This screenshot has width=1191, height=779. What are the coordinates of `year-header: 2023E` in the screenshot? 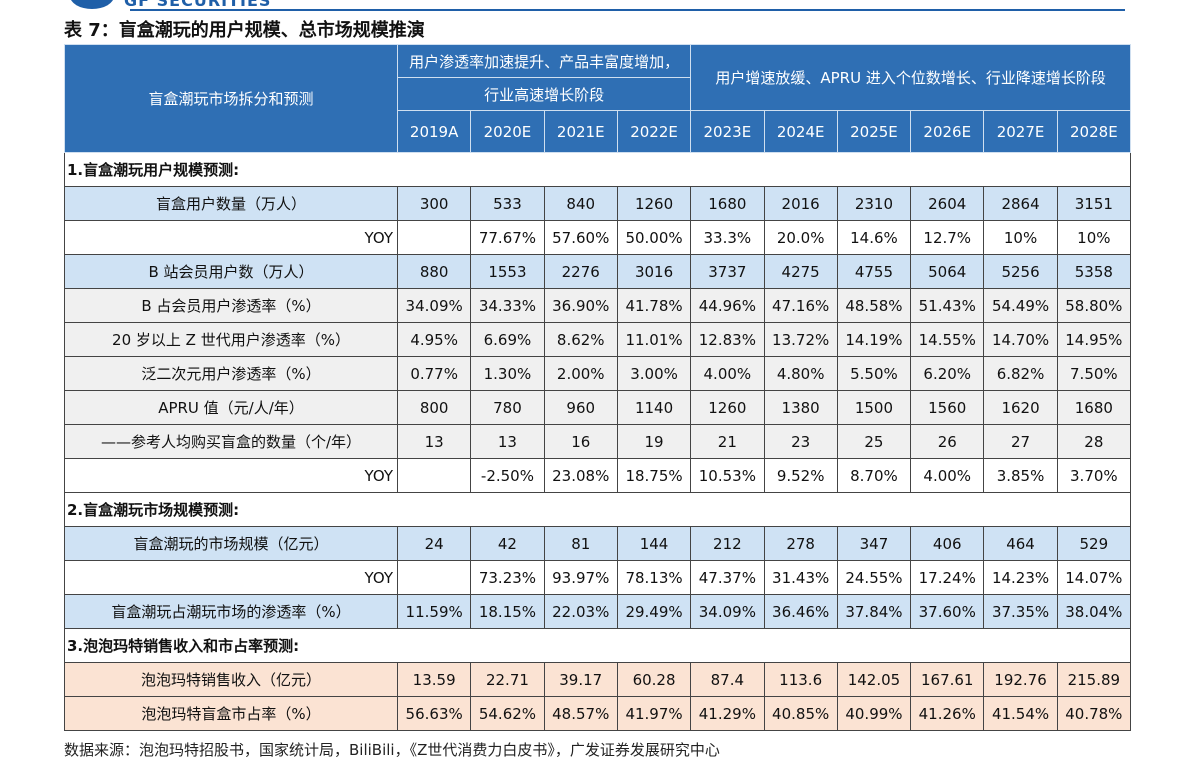 It's located at (727, 131).